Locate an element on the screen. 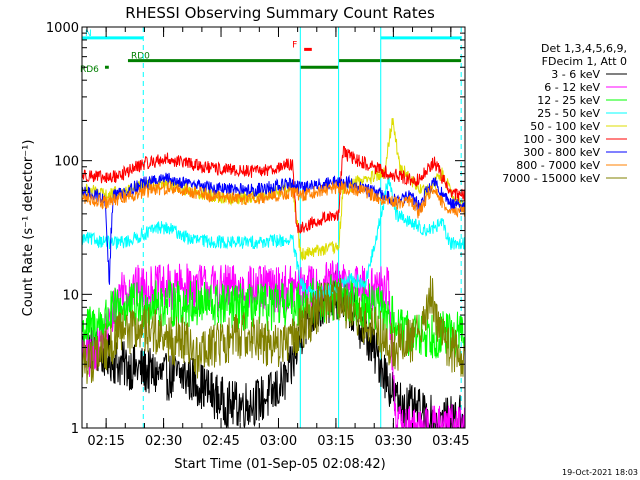  legend-label-2: 12 - 25 keV is located at coordinates (568, 100).